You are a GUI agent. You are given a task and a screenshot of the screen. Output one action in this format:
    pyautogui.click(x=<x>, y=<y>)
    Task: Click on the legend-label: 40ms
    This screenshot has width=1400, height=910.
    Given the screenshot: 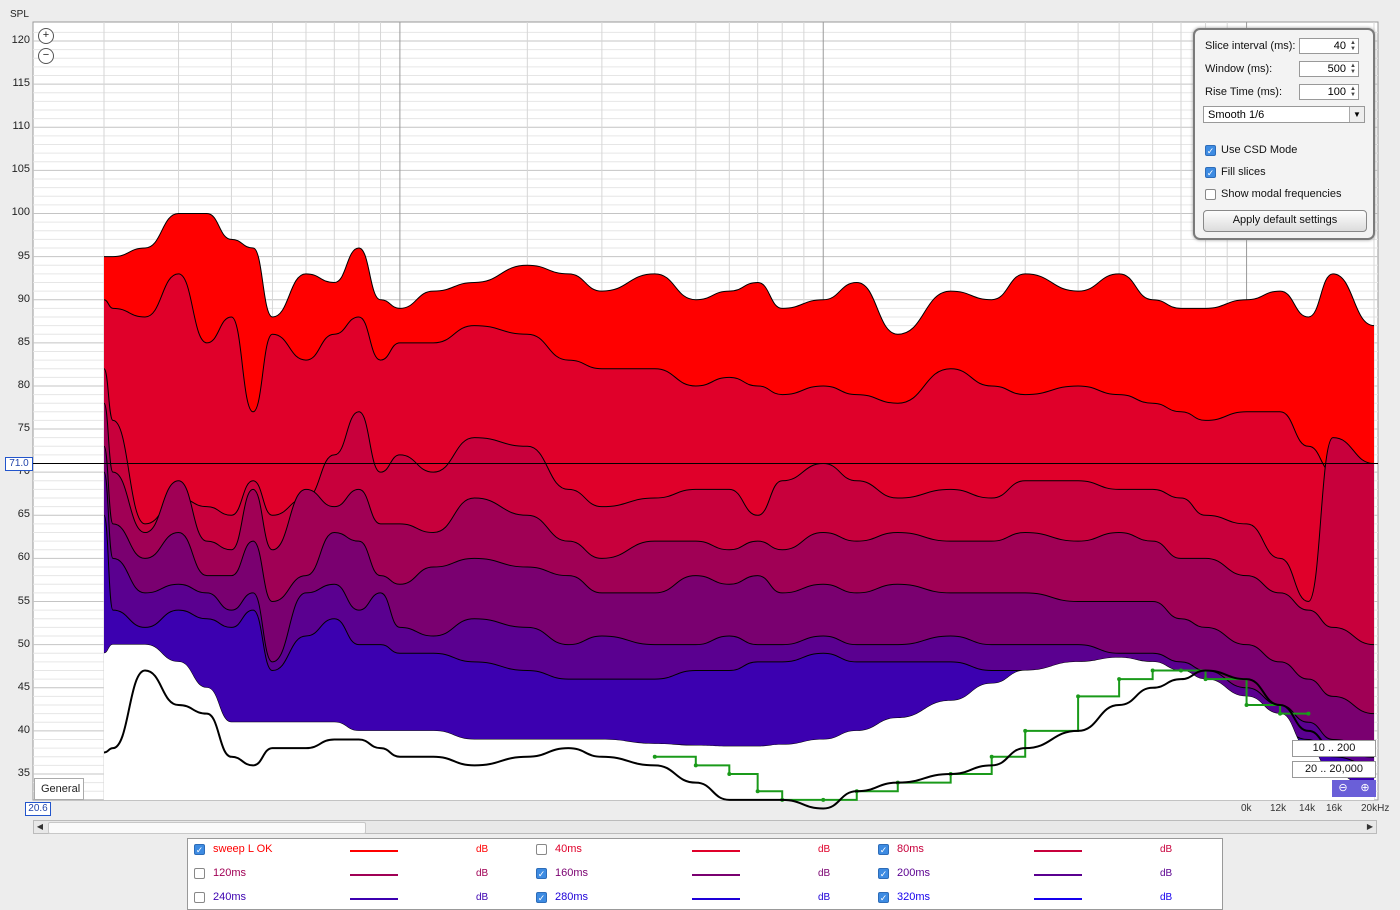 What is the action you would take?
    pyautogui.click(x=568, y=849)
    